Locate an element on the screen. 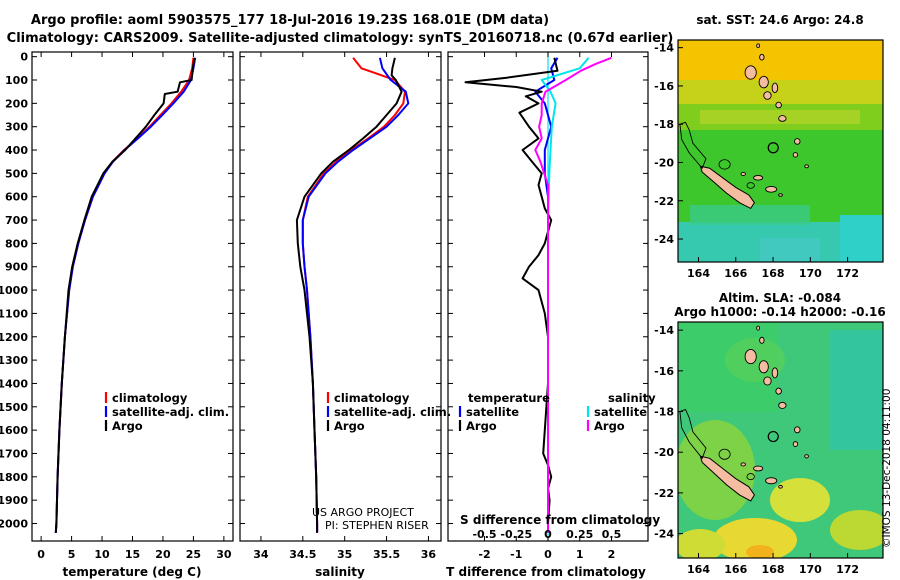  x-tick-label: 2 is located at coordinates (612, 554).